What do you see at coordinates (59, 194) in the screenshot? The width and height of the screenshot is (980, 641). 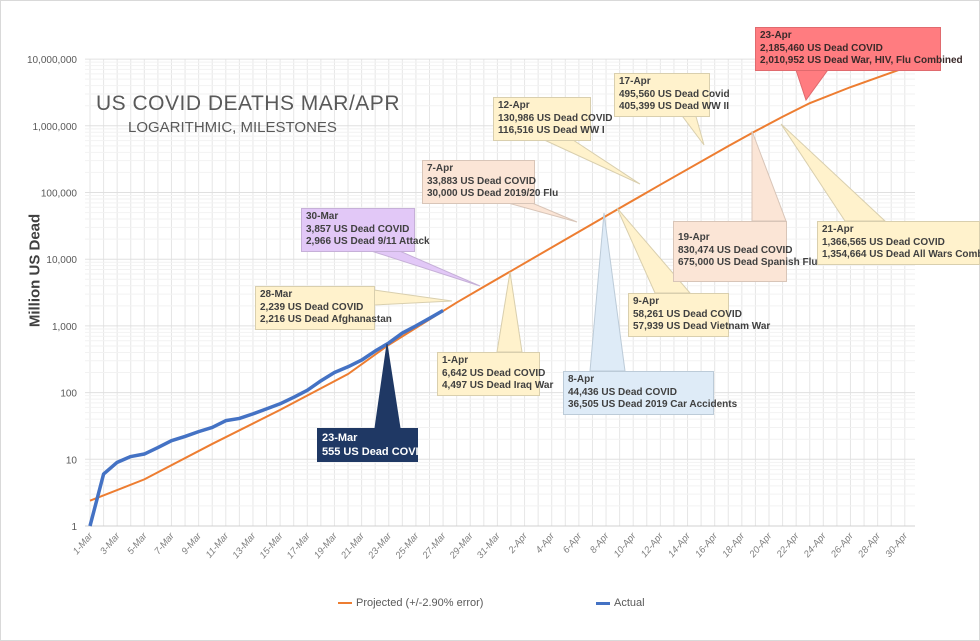 I see `y-tick-label: 100,000` at bounding box center [59, 194].